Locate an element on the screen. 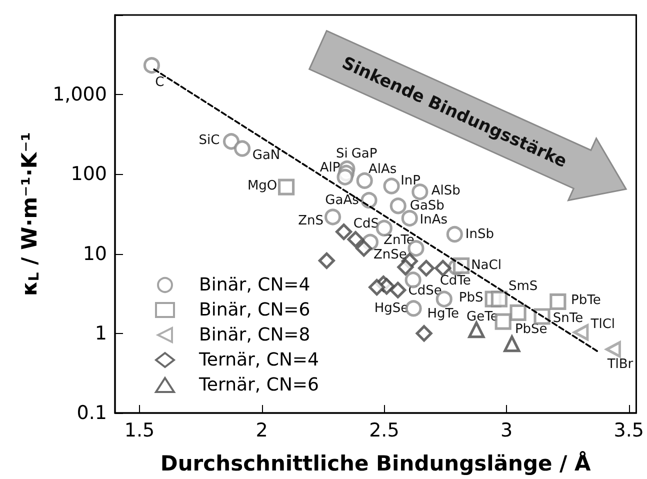  annotation: AlSb is located at coordinates (445, 190).